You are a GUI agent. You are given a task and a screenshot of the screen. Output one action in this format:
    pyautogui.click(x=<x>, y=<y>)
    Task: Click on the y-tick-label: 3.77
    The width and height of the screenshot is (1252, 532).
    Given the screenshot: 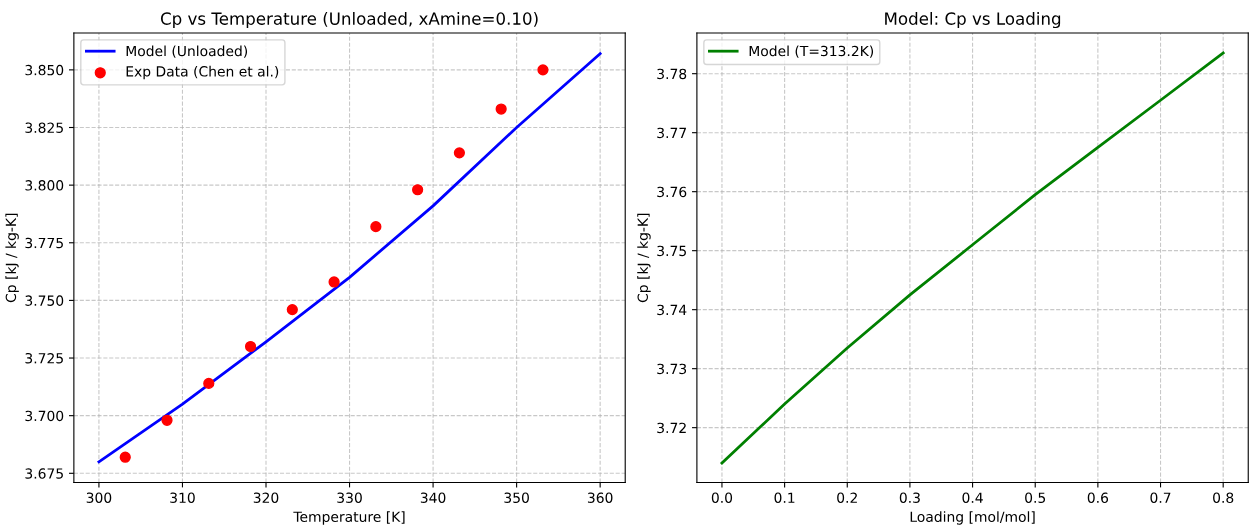 What is the action you would take?
    pyautogui.click(x=671, y=133)
    